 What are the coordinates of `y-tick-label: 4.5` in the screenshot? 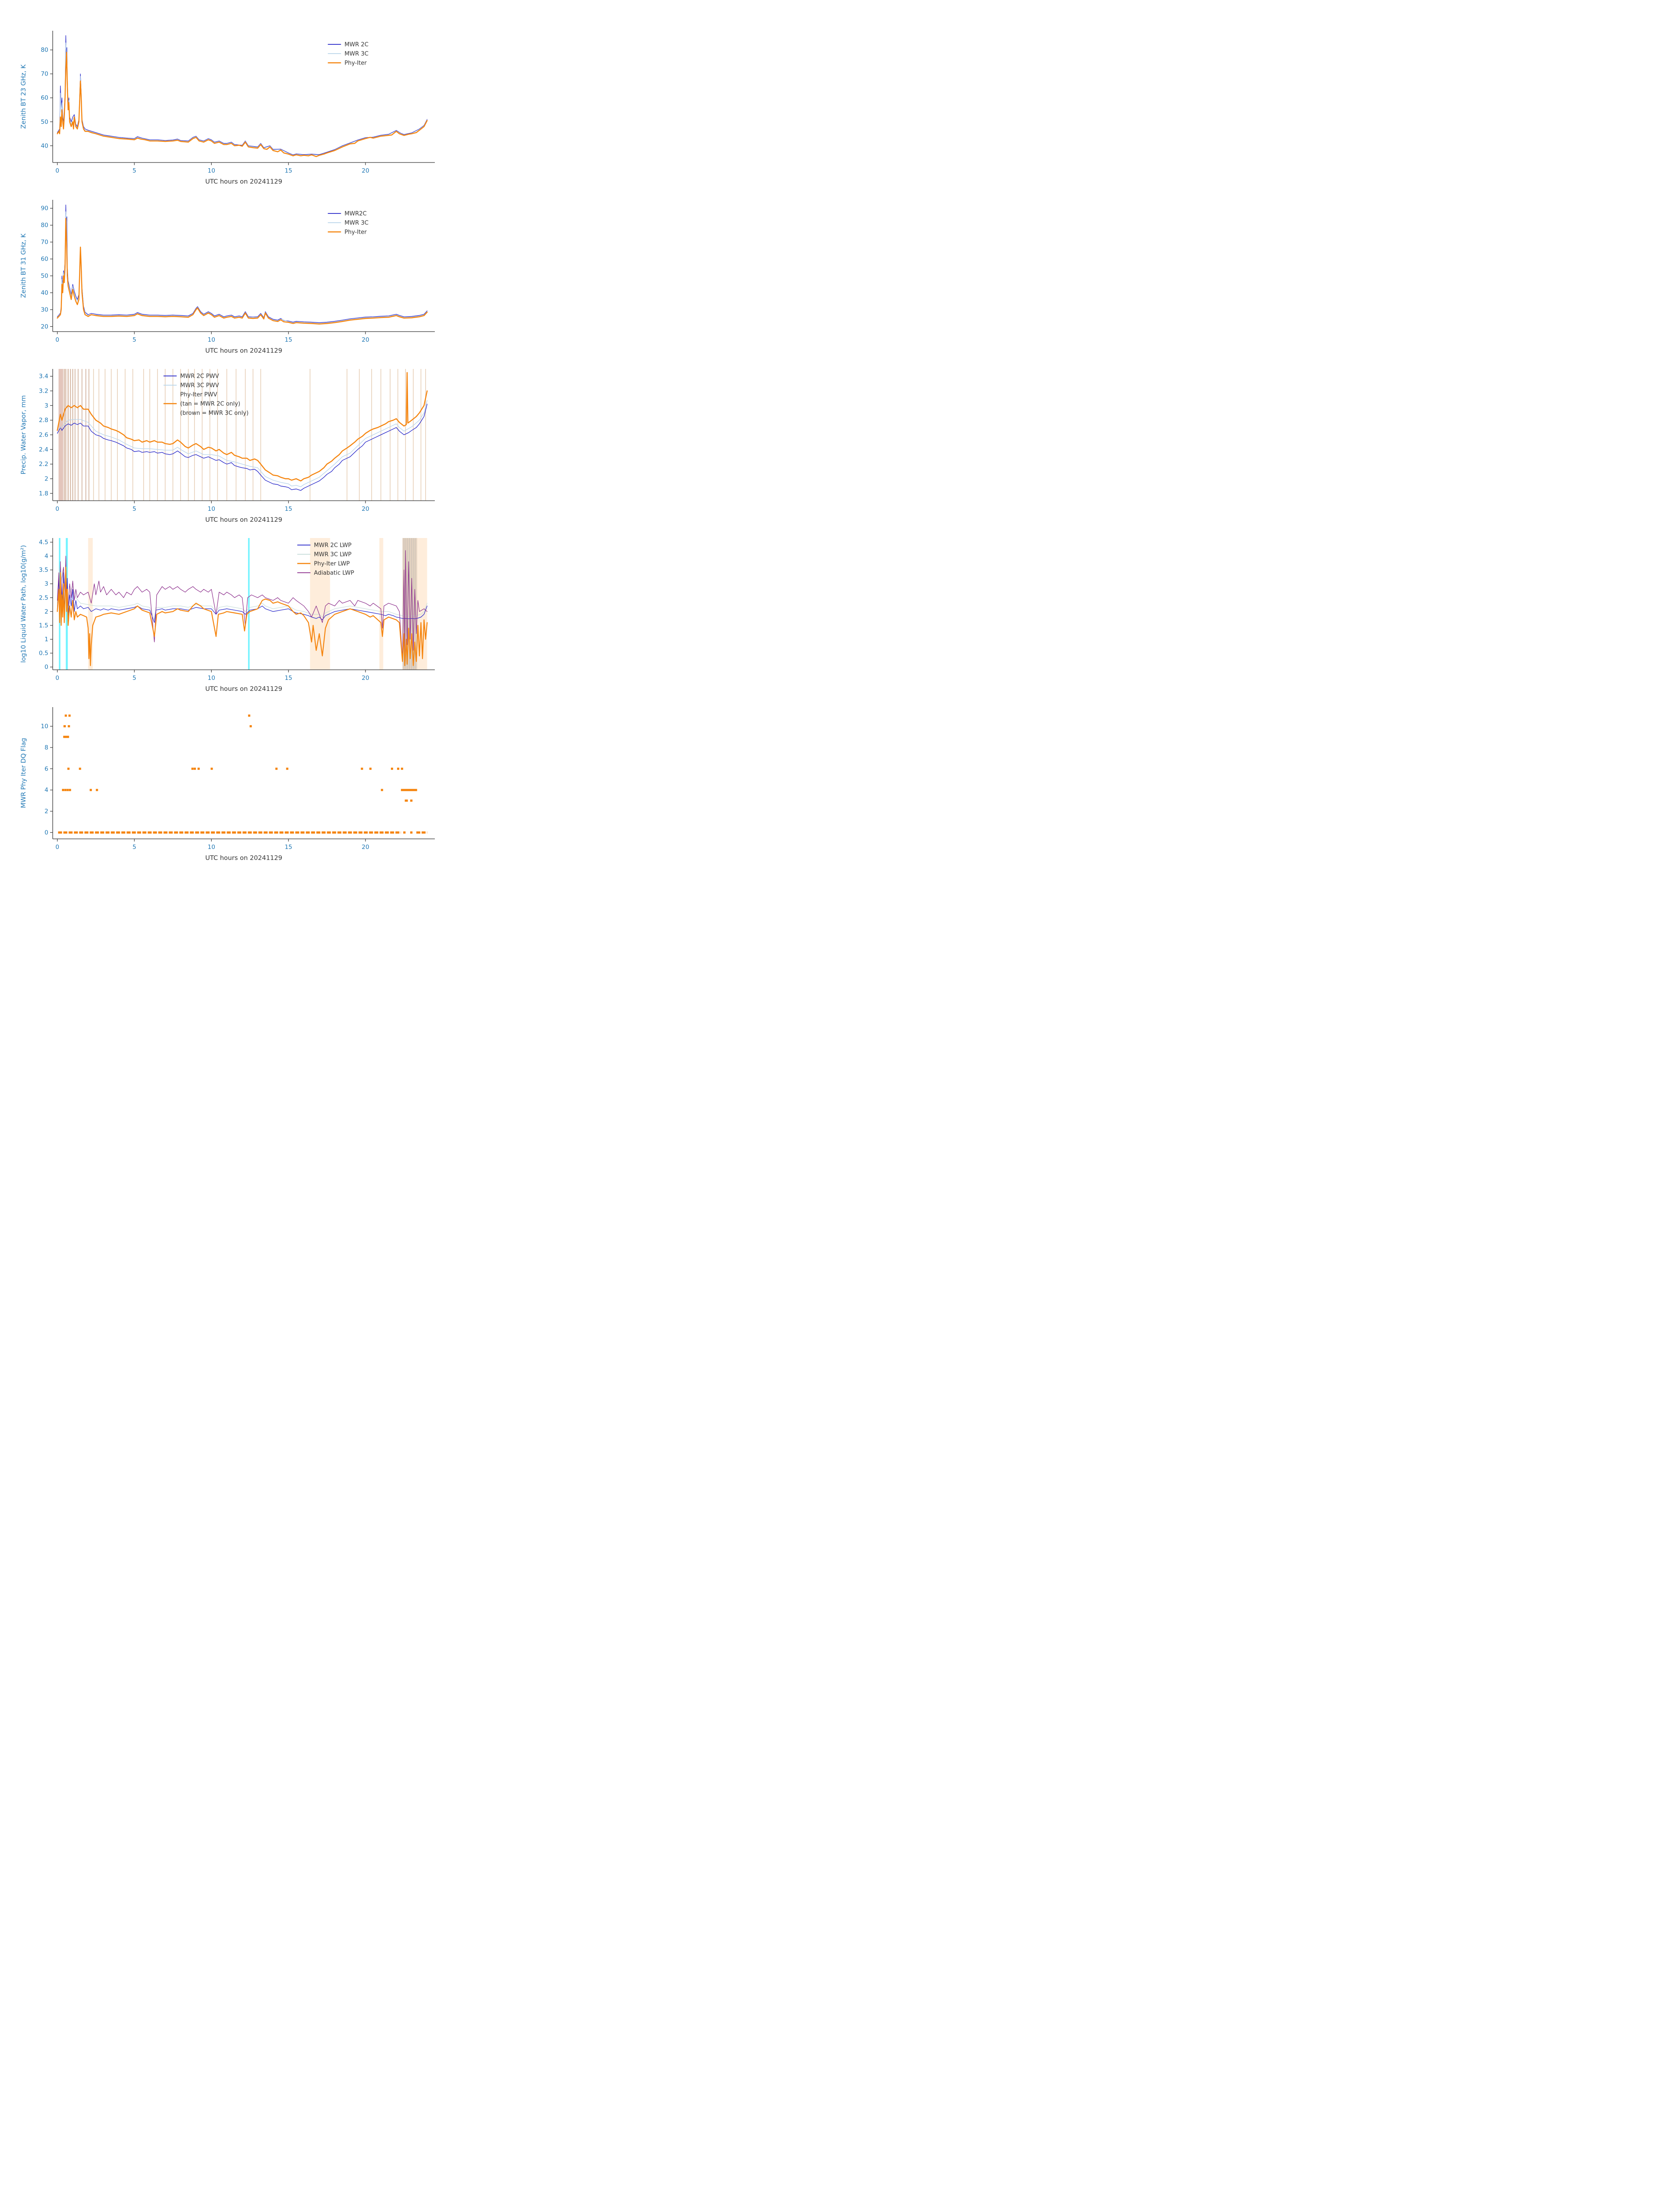 It's located at (44, 542).